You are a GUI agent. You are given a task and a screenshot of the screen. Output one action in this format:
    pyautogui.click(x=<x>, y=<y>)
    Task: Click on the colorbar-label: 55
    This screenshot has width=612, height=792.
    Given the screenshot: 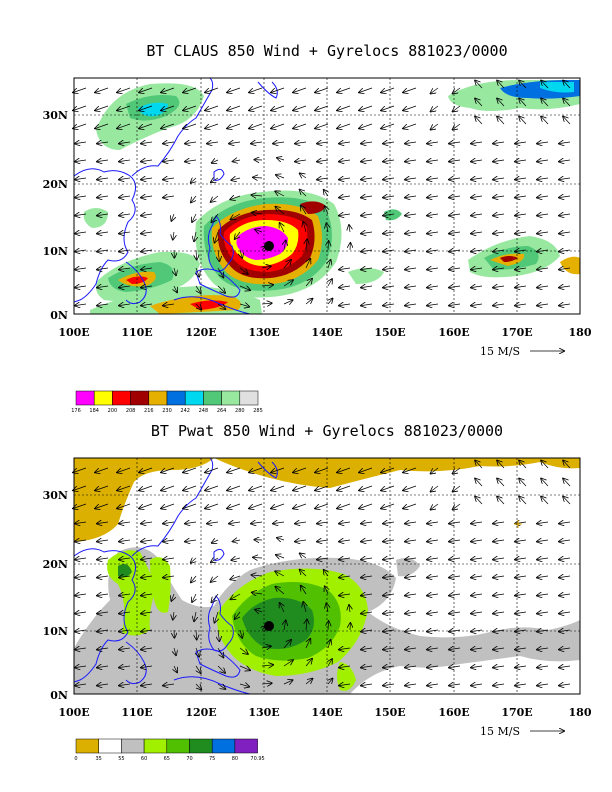 What is the action you would take?
    pyautogui.click(x=121, y=759)
    